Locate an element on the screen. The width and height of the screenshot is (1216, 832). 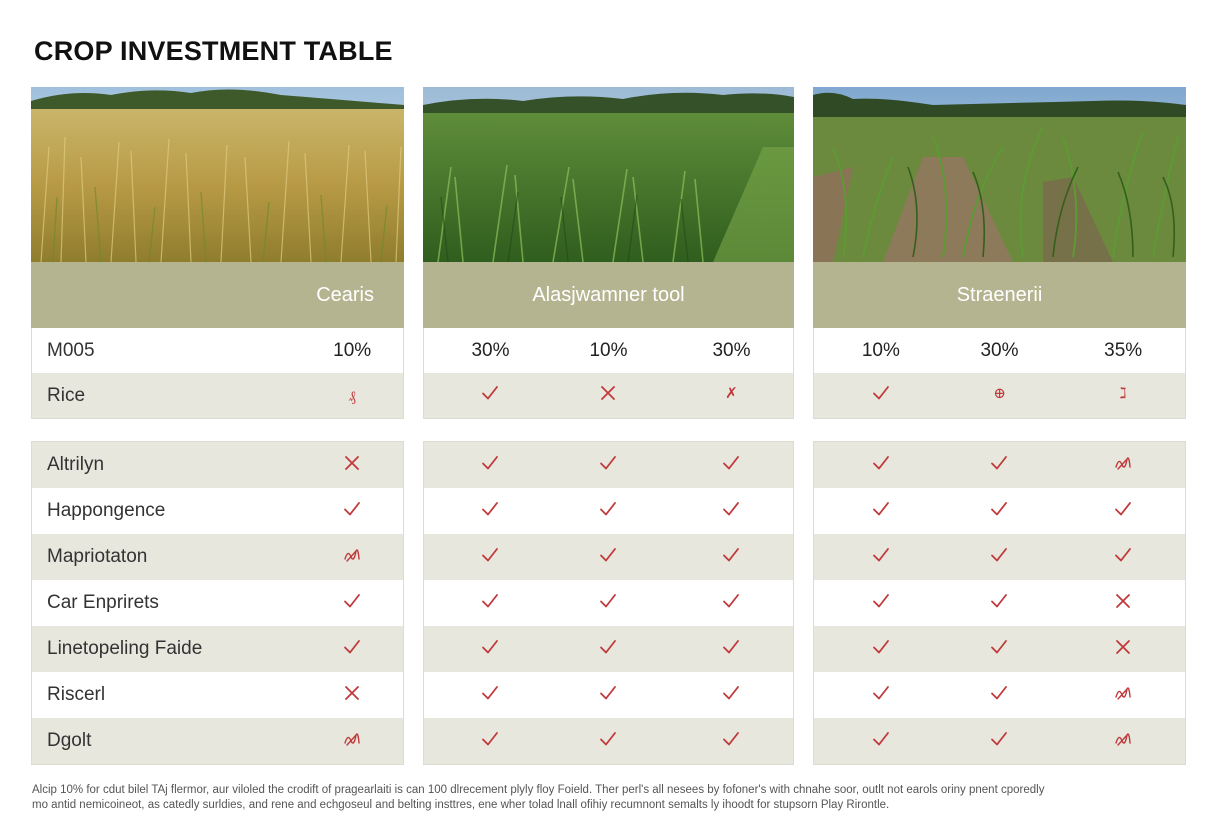
scribble-mark: ⊕ is located at coordinates (999, 393).